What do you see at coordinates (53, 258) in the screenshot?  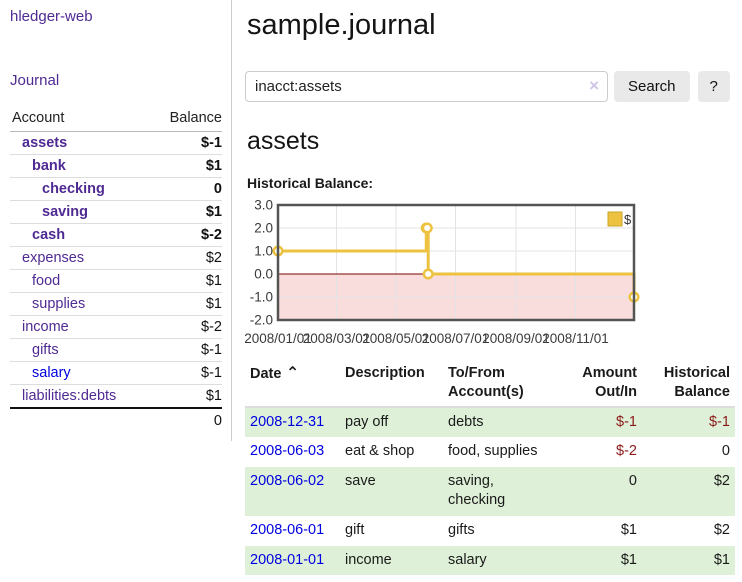 I see `account-link: expenses` at bounding box center [53, 258].